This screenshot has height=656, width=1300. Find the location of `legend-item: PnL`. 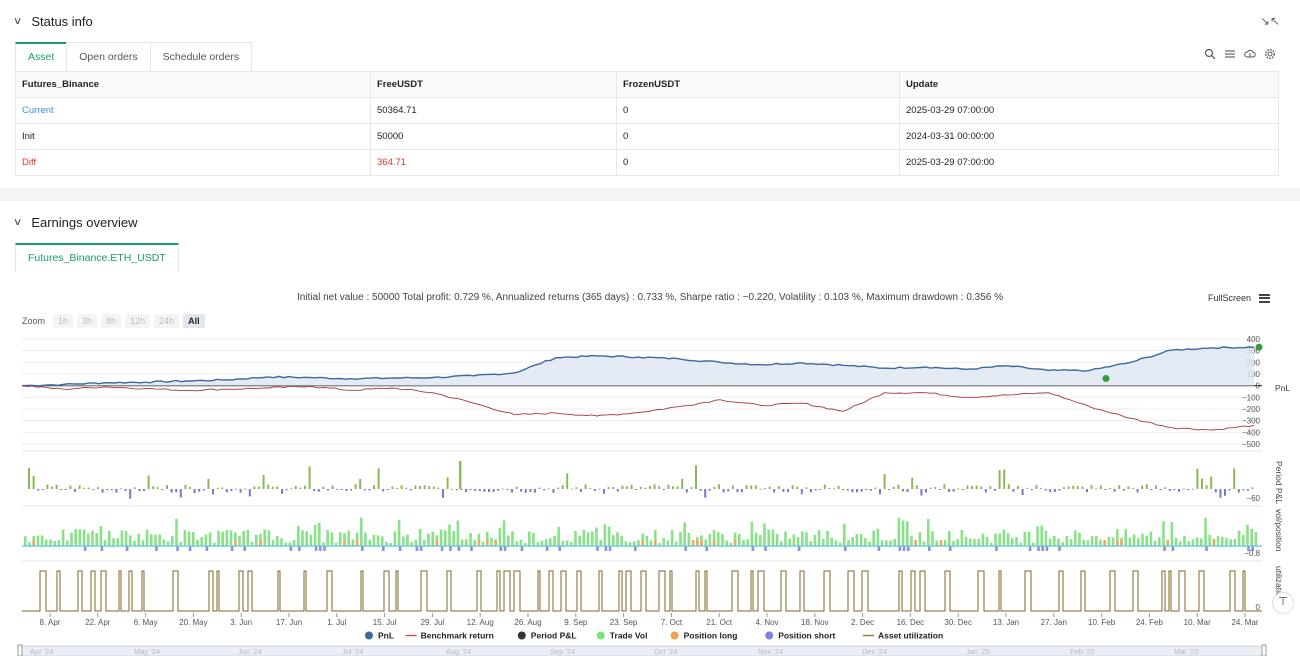

legend-item: PnL is located at coordinates (386, 636).